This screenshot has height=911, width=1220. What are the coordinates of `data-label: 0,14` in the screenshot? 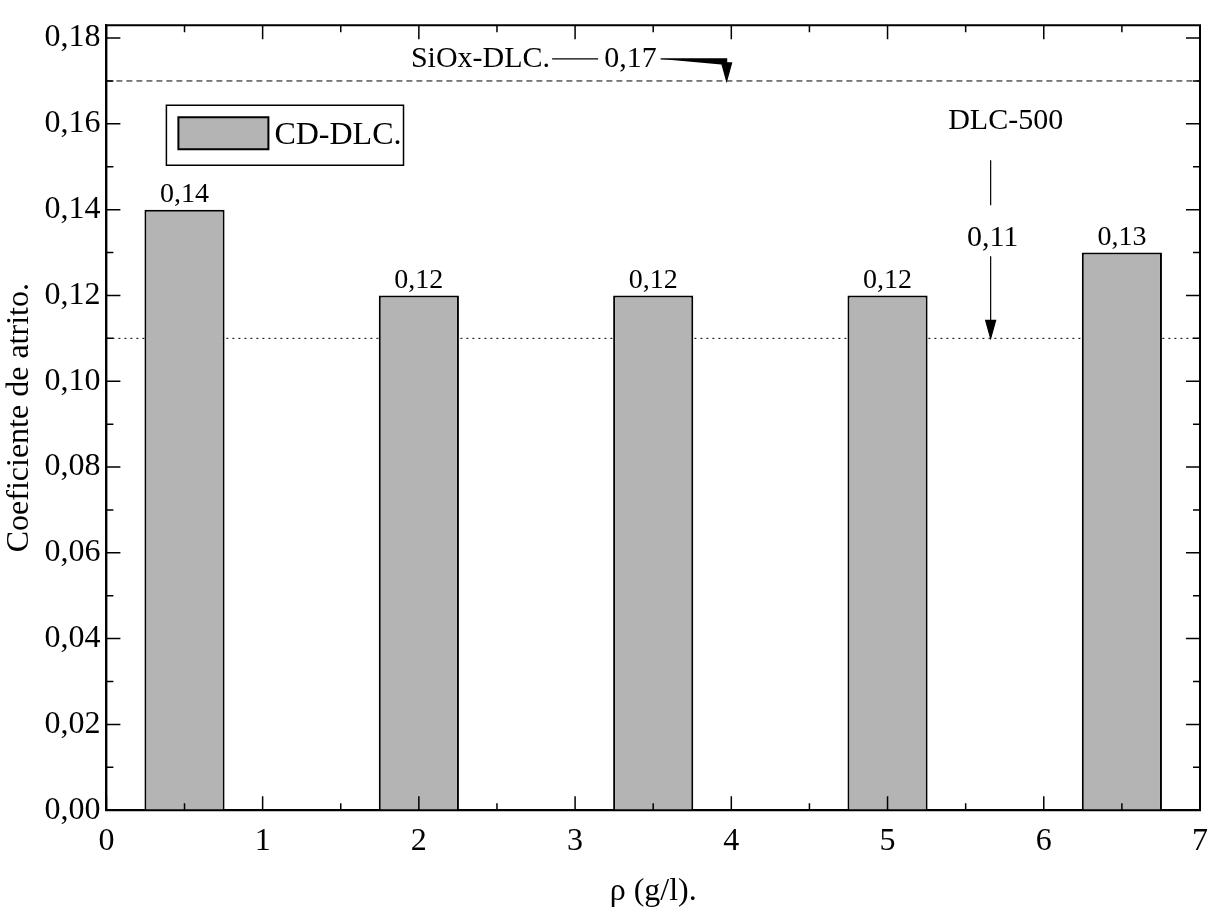 It's located at (185, 193).